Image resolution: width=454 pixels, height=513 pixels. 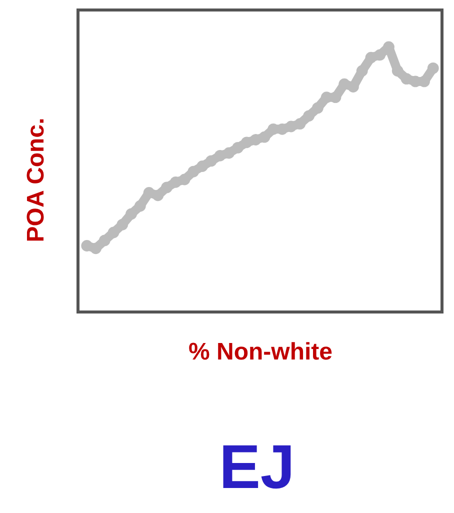 I want to click on x-axis-title: % Non-white, so click(x=260, y=352).